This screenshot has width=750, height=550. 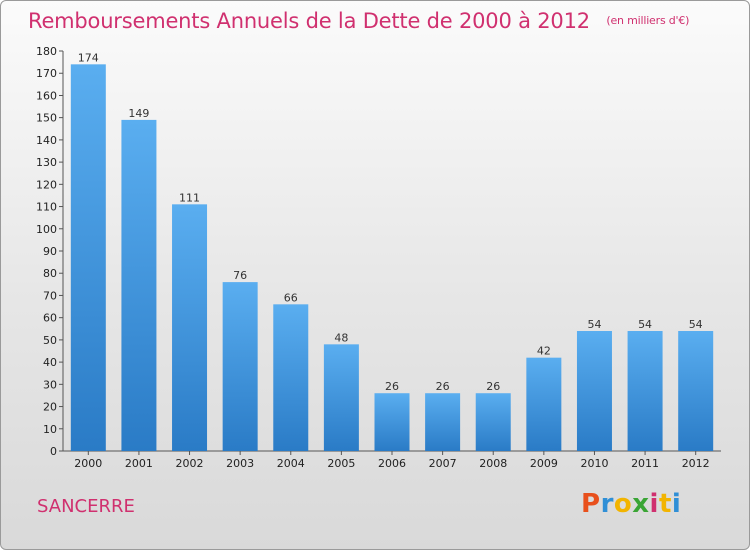 What do you see at coordinates (46, 95) in the screenshot?
I see `y-tick-label: 160` at bounding box center [46, 95].